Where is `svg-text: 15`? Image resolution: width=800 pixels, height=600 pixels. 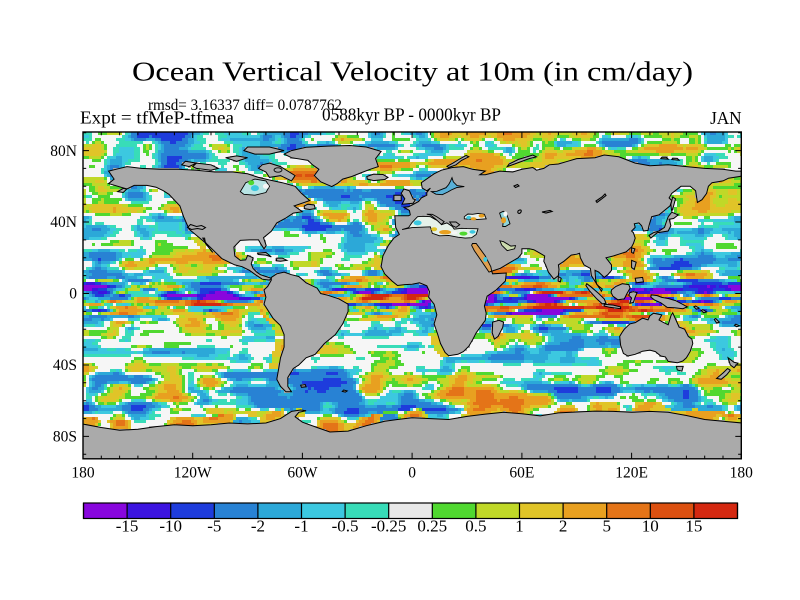 svg-text: 15 is located at coordinates (693, 526).